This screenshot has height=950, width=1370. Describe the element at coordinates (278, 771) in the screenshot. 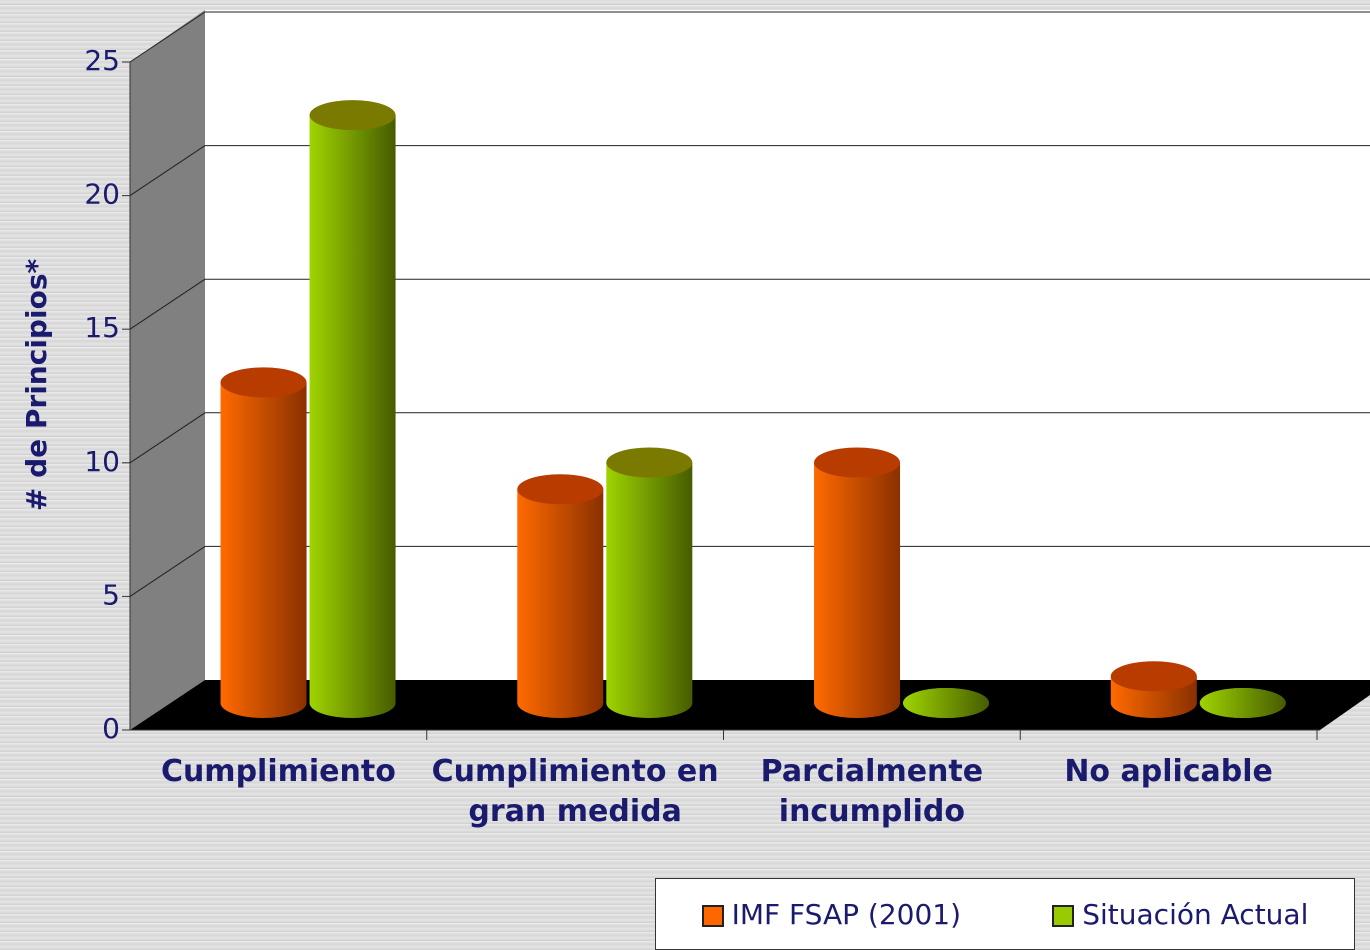

I see `x-tick-label: Cumplimiento` at that location.